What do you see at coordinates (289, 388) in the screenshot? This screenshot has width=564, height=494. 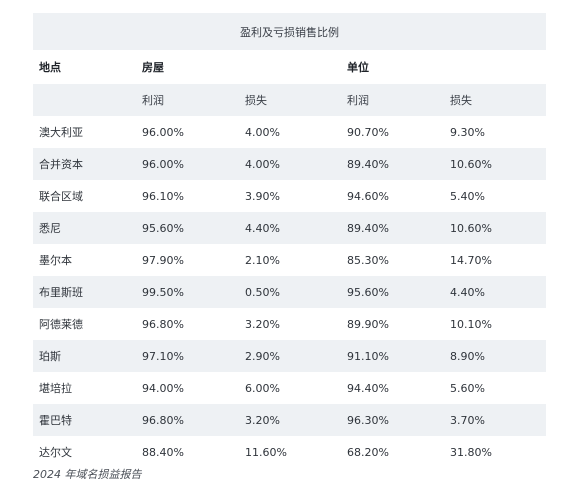 I see `table-row: 堪培拉 94.00% 6.00% 94.40% 5.60%` at bounding box center [289, 388].